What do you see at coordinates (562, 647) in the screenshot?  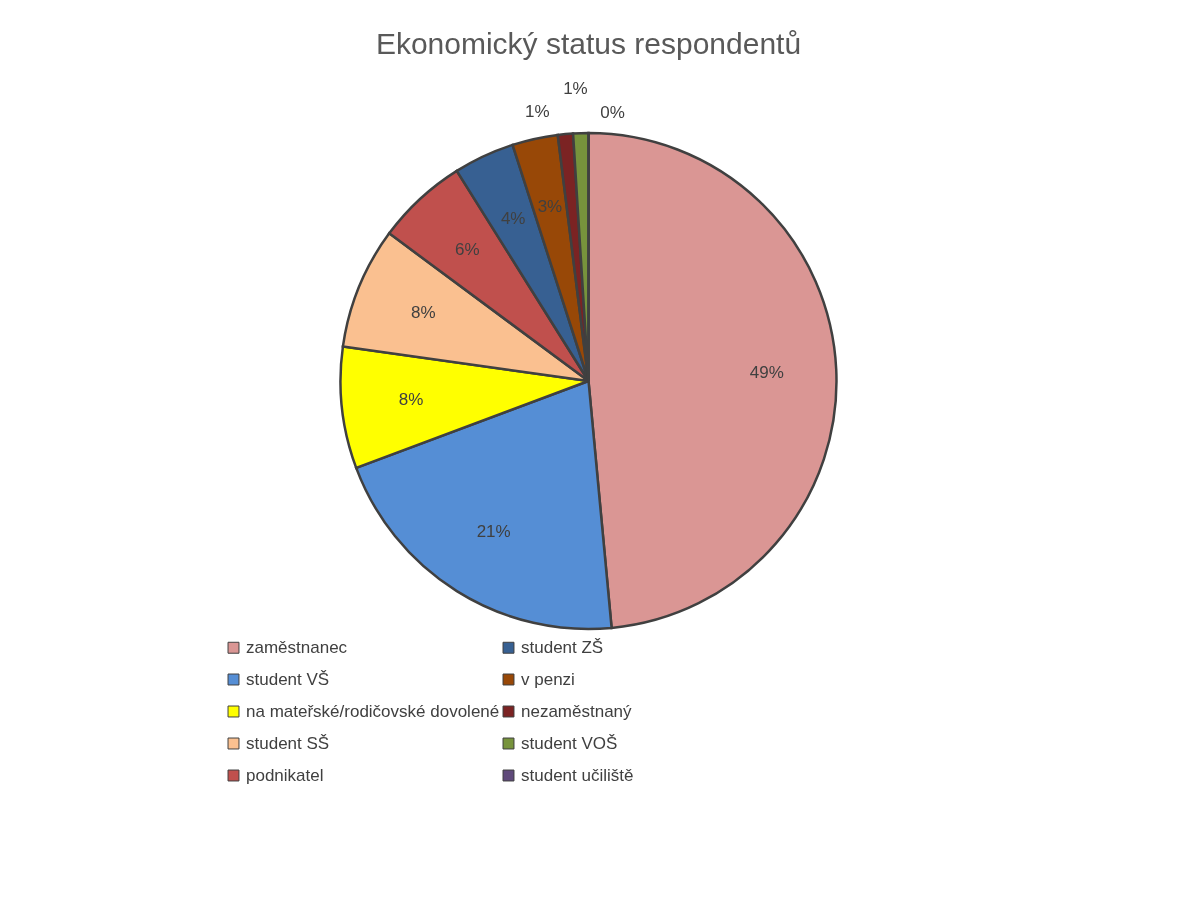 I see `legend-label: student ZŠ` at bounding box center [562, 647].